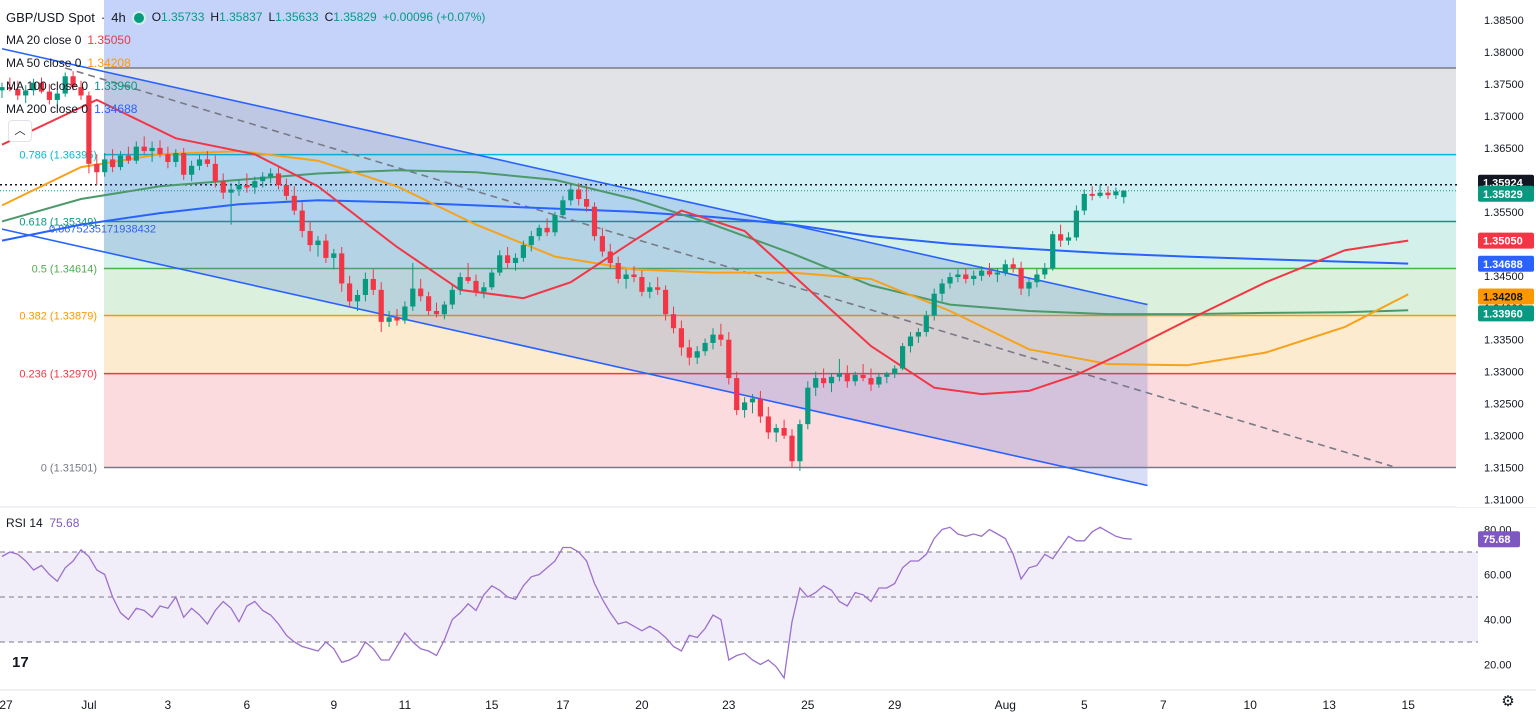 This screenshot has width=1536, height=719. I want to click on eye-dot-icon, so click(138, 17).